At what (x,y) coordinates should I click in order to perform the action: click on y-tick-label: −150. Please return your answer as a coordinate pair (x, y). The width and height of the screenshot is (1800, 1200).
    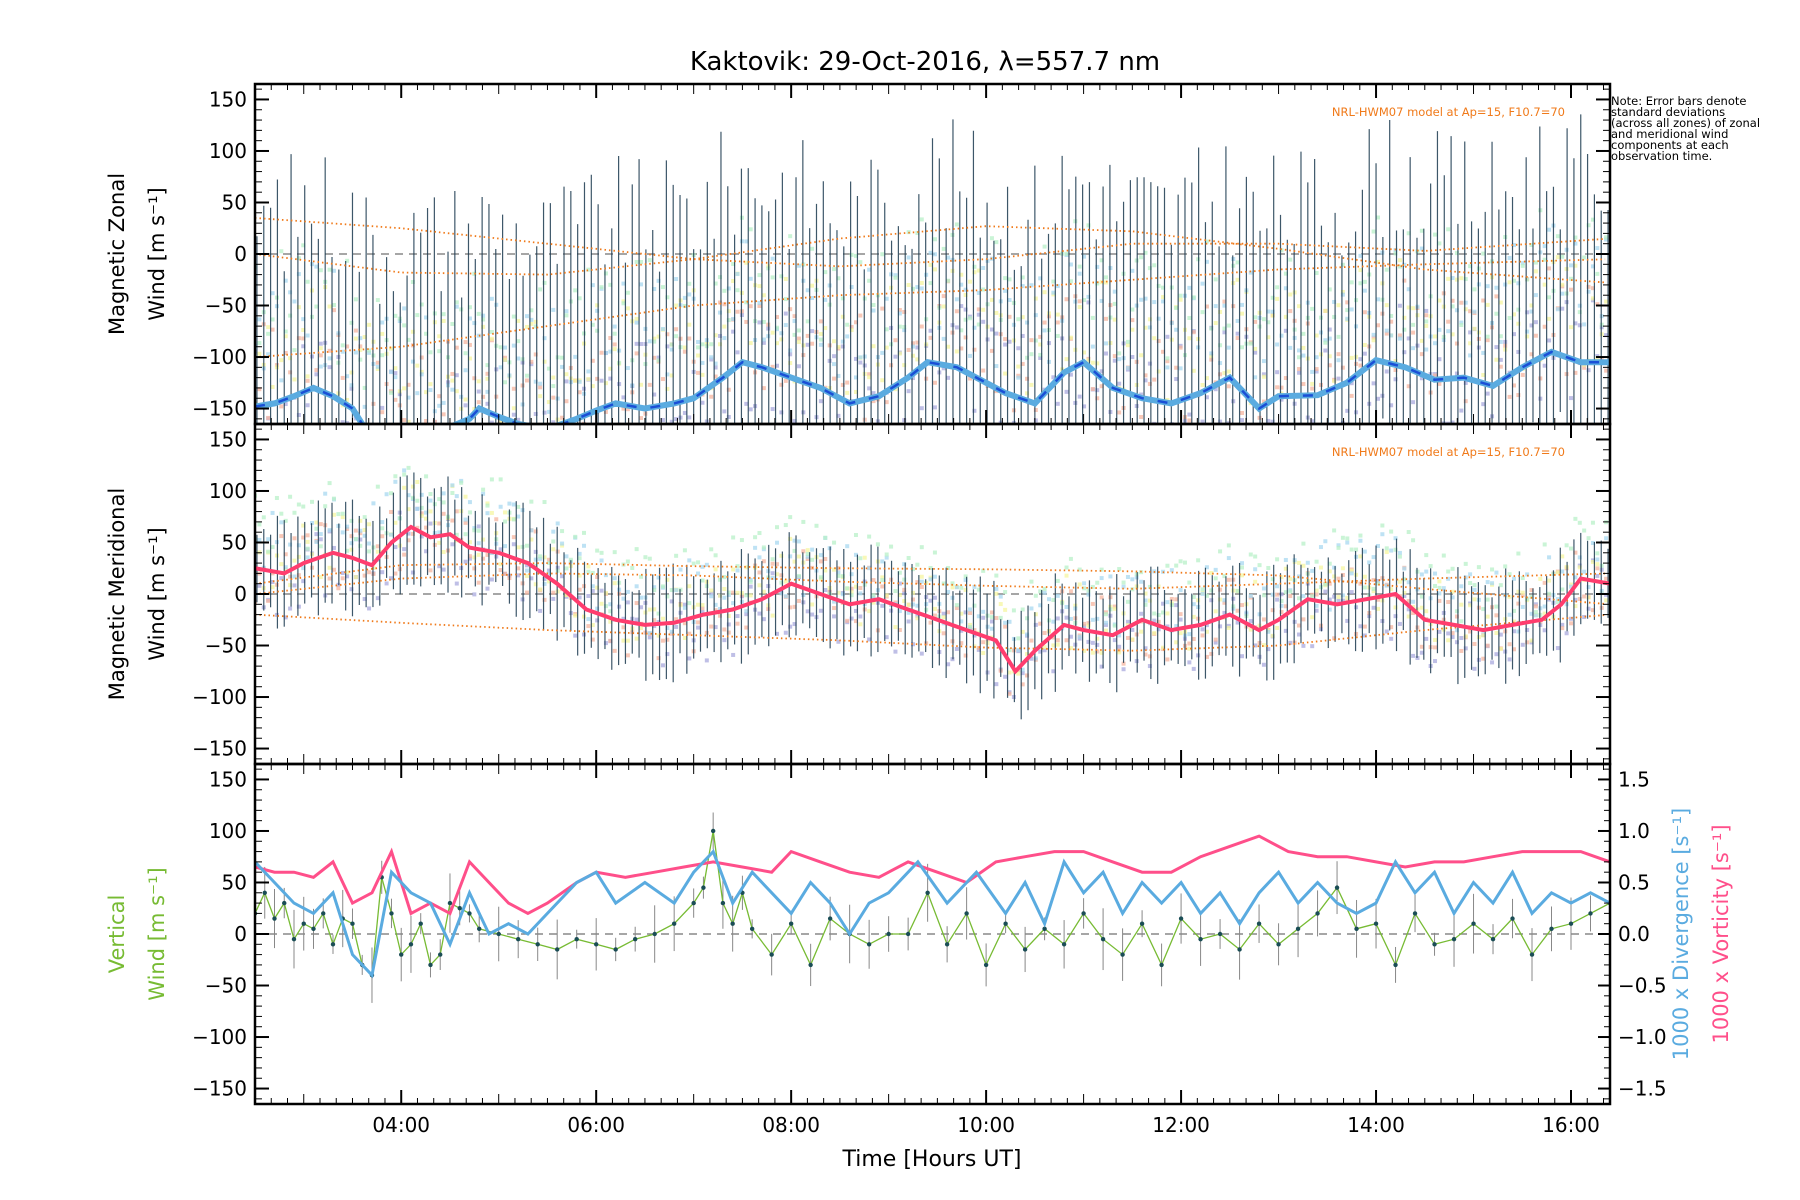
    Looking at the image, I should click on (219, 749).